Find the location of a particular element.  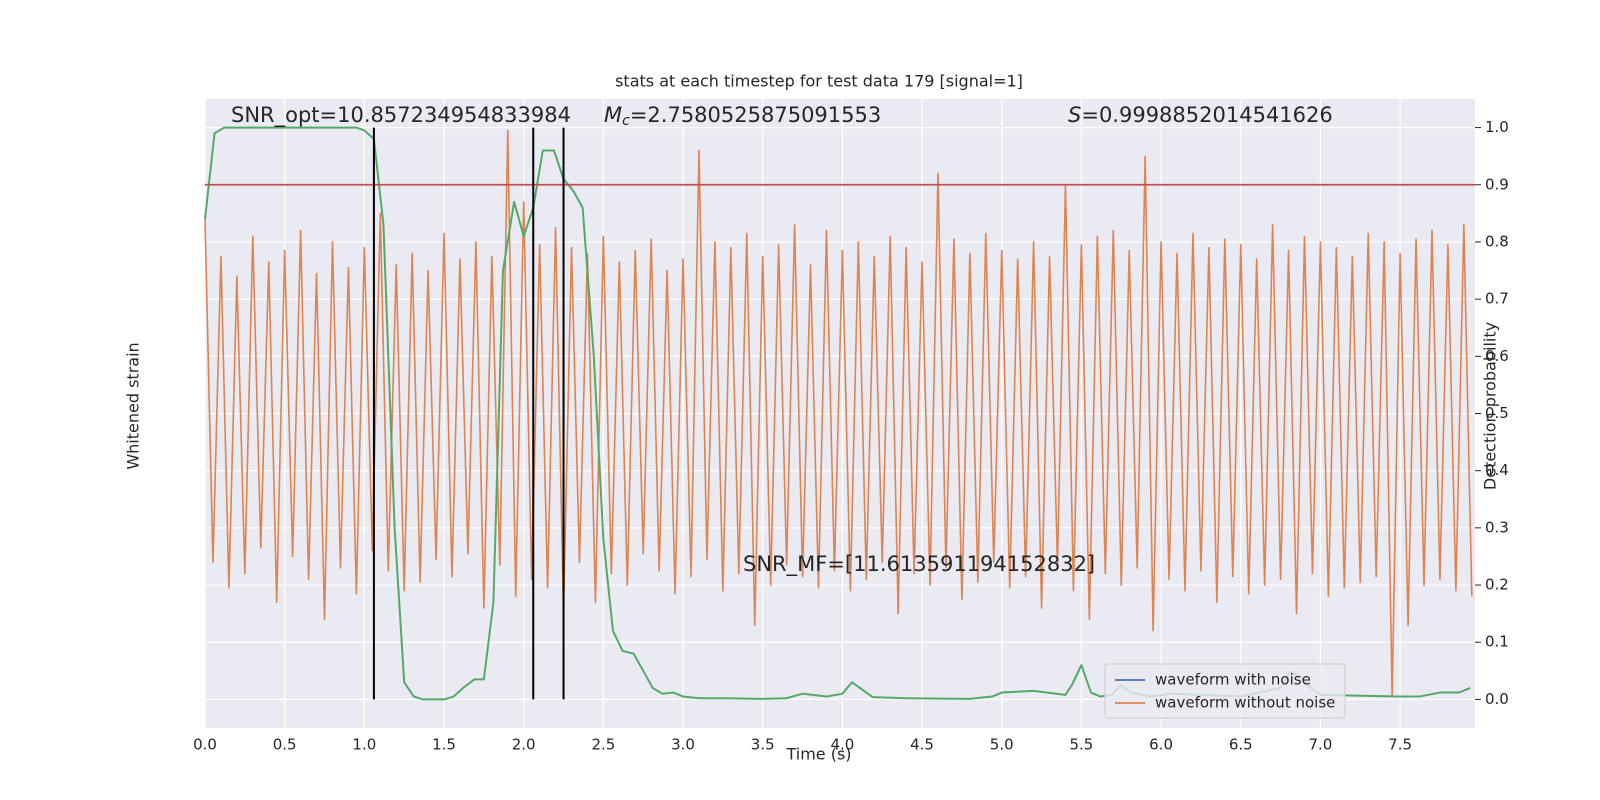

y2-tick-label: 0.2 is located at coordinates (1497, 585).